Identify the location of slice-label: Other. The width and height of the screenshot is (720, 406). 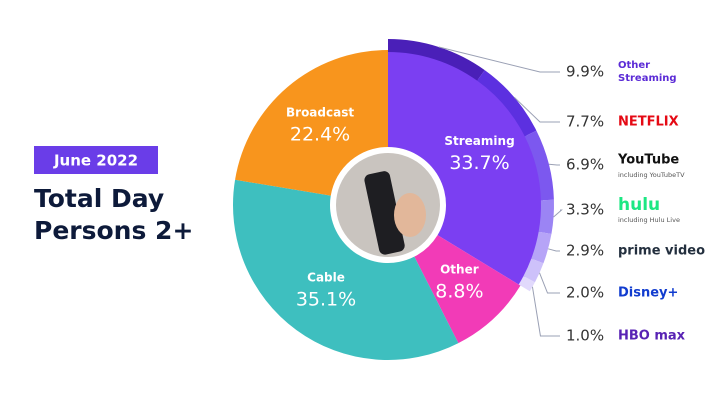
(459, 269).